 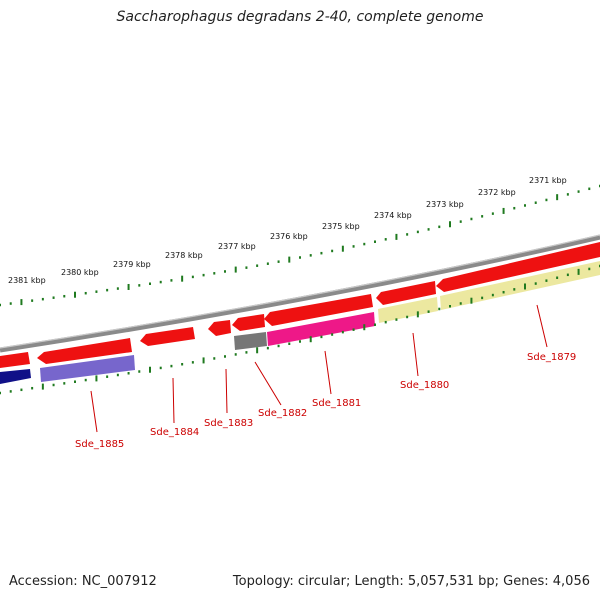 What do you see at coordinates (424, 385) in the screenshot?
I see `gene-label-sde-1880: Sde_1880` at bounding box center [424, 385].